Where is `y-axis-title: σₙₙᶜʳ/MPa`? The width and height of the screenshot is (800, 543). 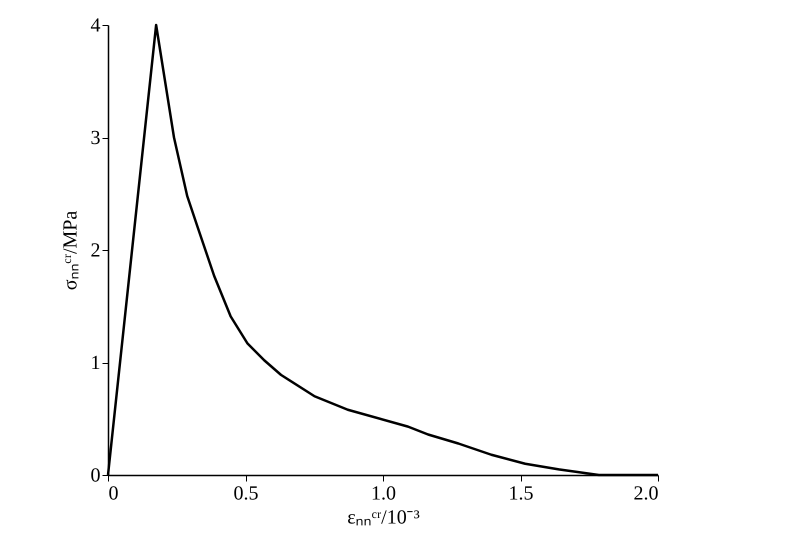 y-axis-title: σₙₙᶜʳ/MPa is located at coordinates (71, 250).